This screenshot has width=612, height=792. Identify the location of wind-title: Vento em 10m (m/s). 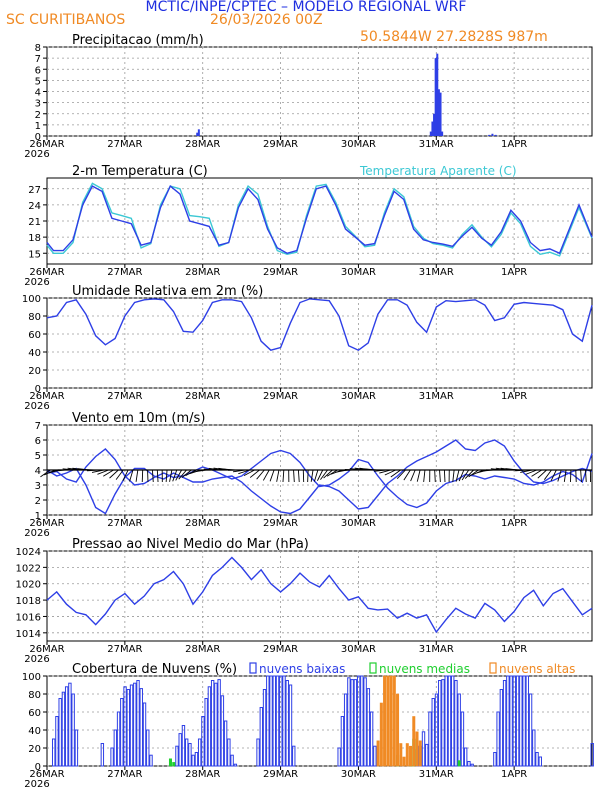
(138, 418).